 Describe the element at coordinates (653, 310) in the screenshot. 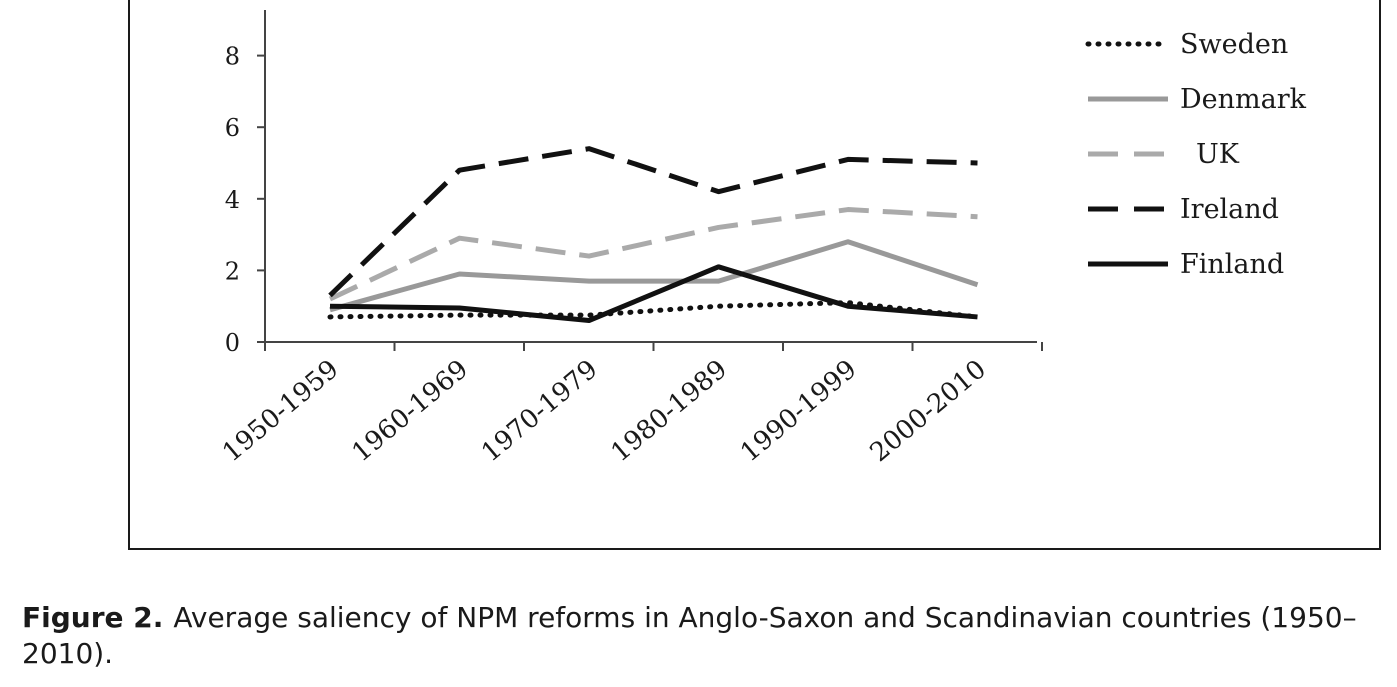

I see `series-line-sweden` at that location.